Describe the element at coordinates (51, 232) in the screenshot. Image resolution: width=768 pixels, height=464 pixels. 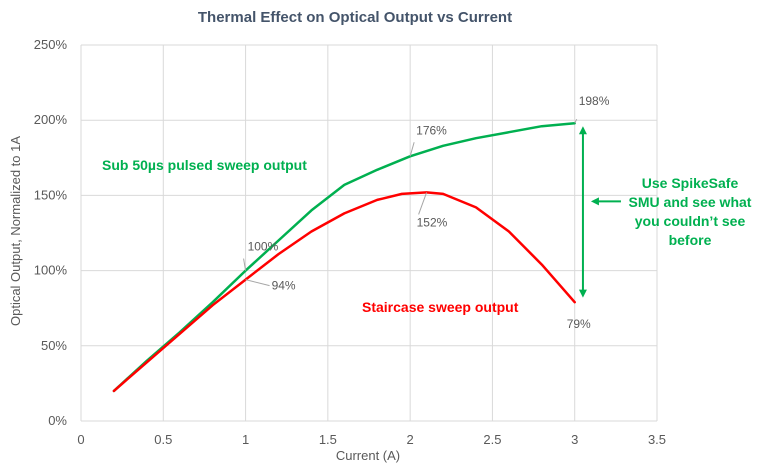
I see `y-tick-labels: 0% 50% 100% 150% 200% 250%` at that location.